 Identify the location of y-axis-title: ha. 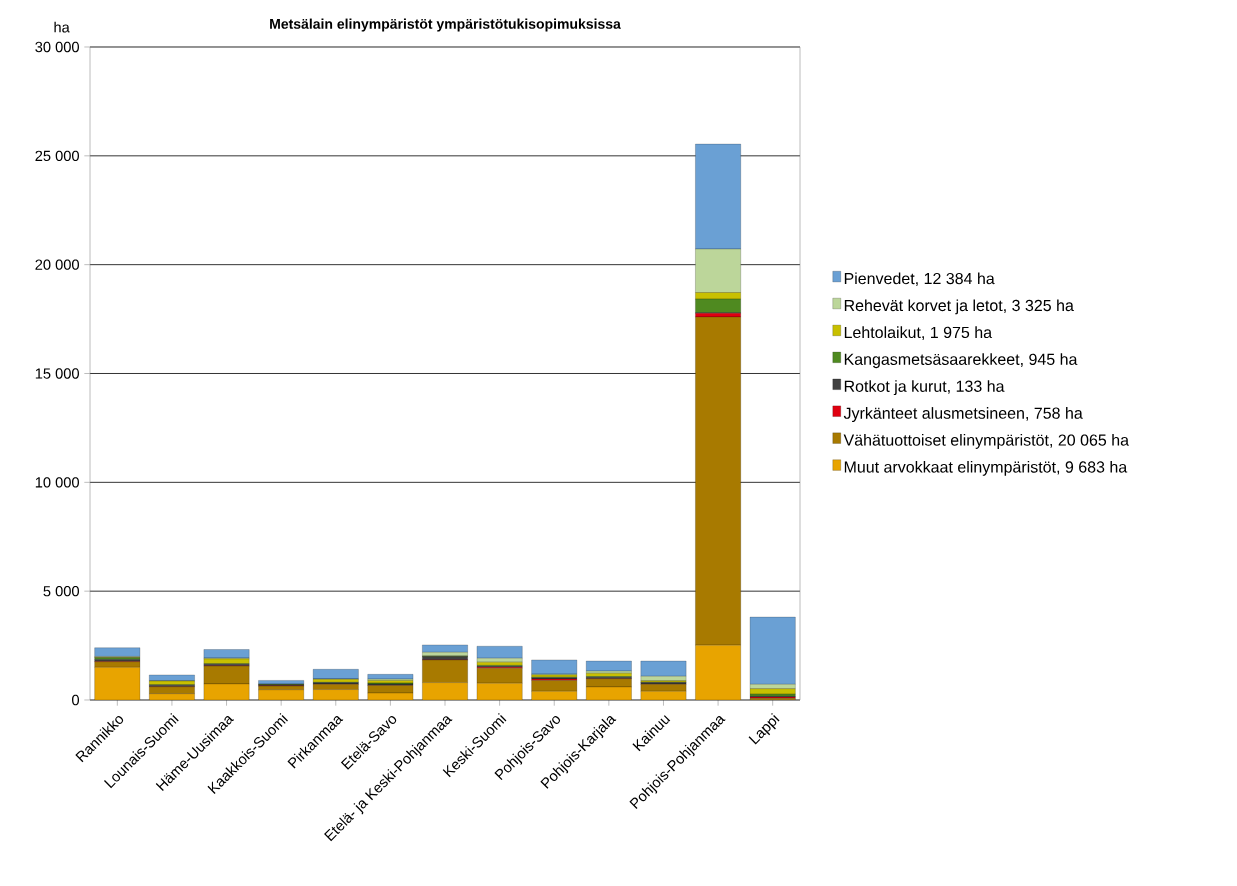
(62, 27).